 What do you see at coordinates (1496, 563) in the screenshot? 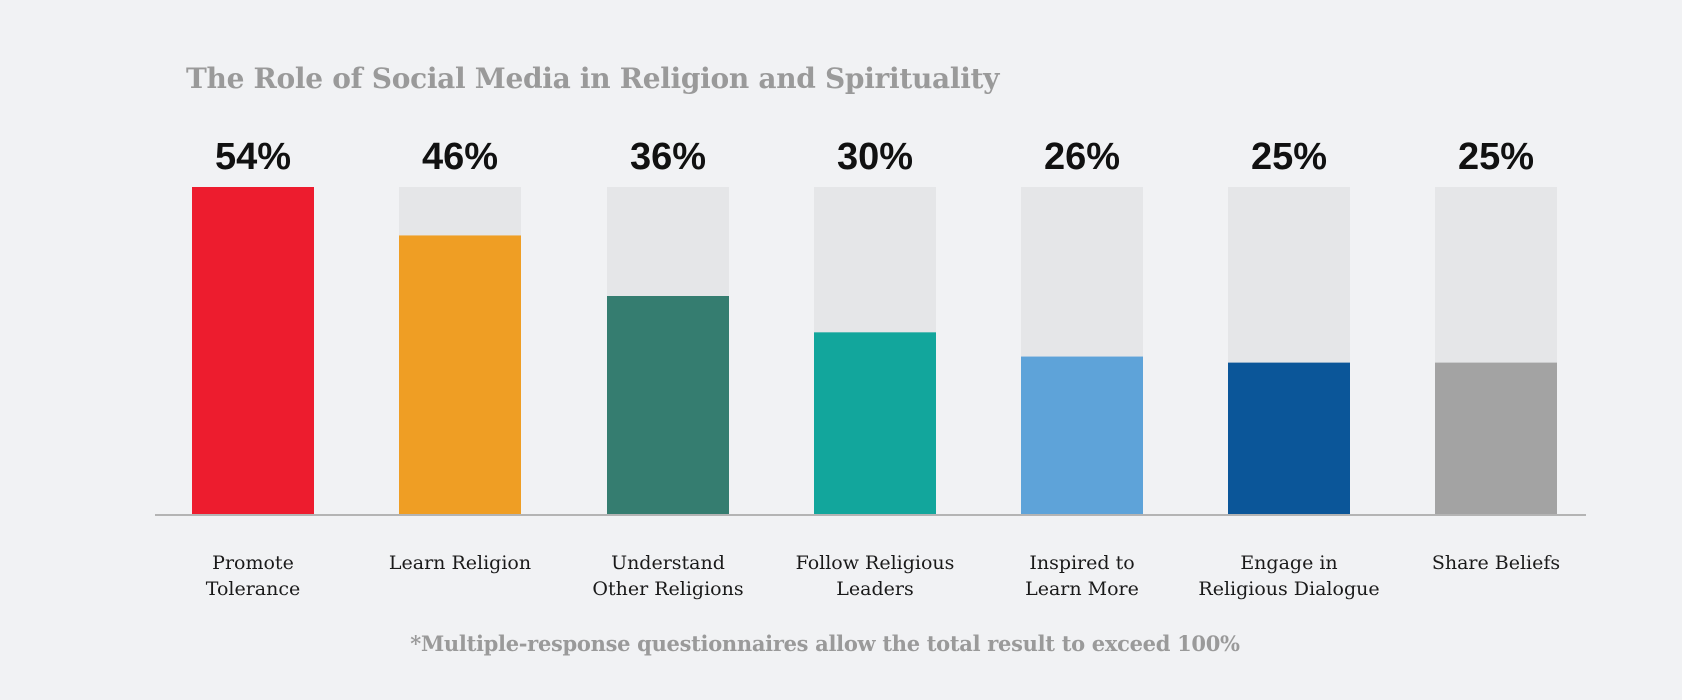
I see `category-label: Share Beliefs` at bounding box center [1496, 563].